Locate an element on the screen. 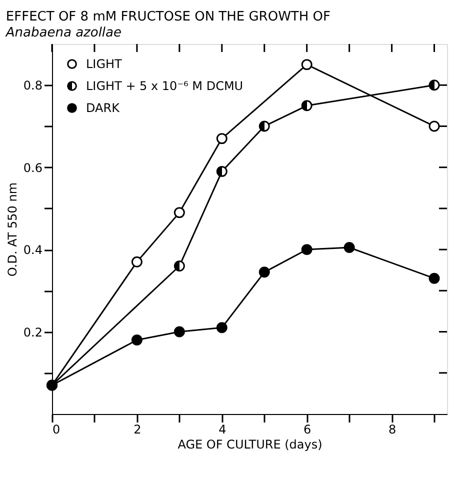  x-tick-label: 8 is located at coordinates (392, 429).